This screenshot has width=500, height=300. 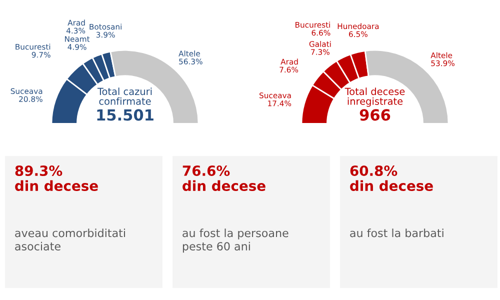 I want to click on text: au fost la barbati, so click(x=397, y=233).